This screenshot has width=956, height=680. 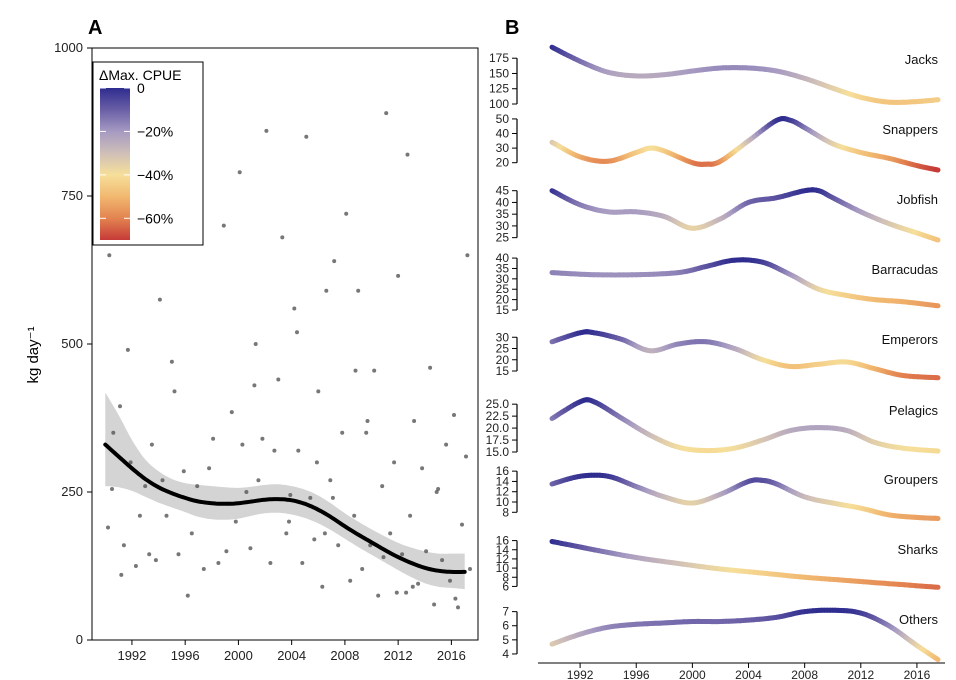 What do you see at coordinates (498, 428) in the screenshot?
I see `series-y-tick-label: 20.0` at bounding box center [498, 428].